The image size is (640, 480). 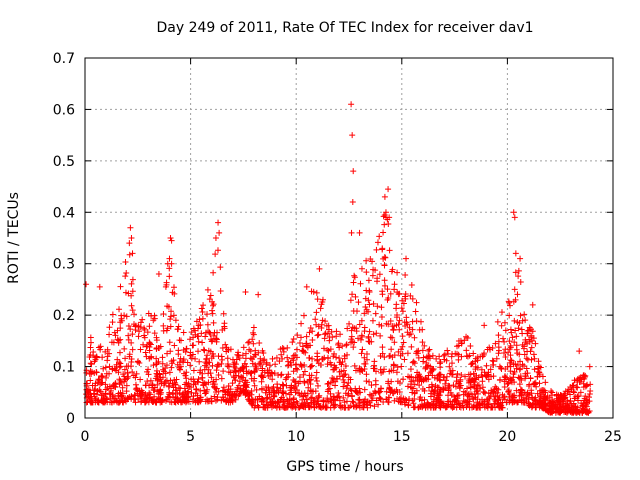 I want to click on y-tick-label: 0.1, so click(x=64, y=368).